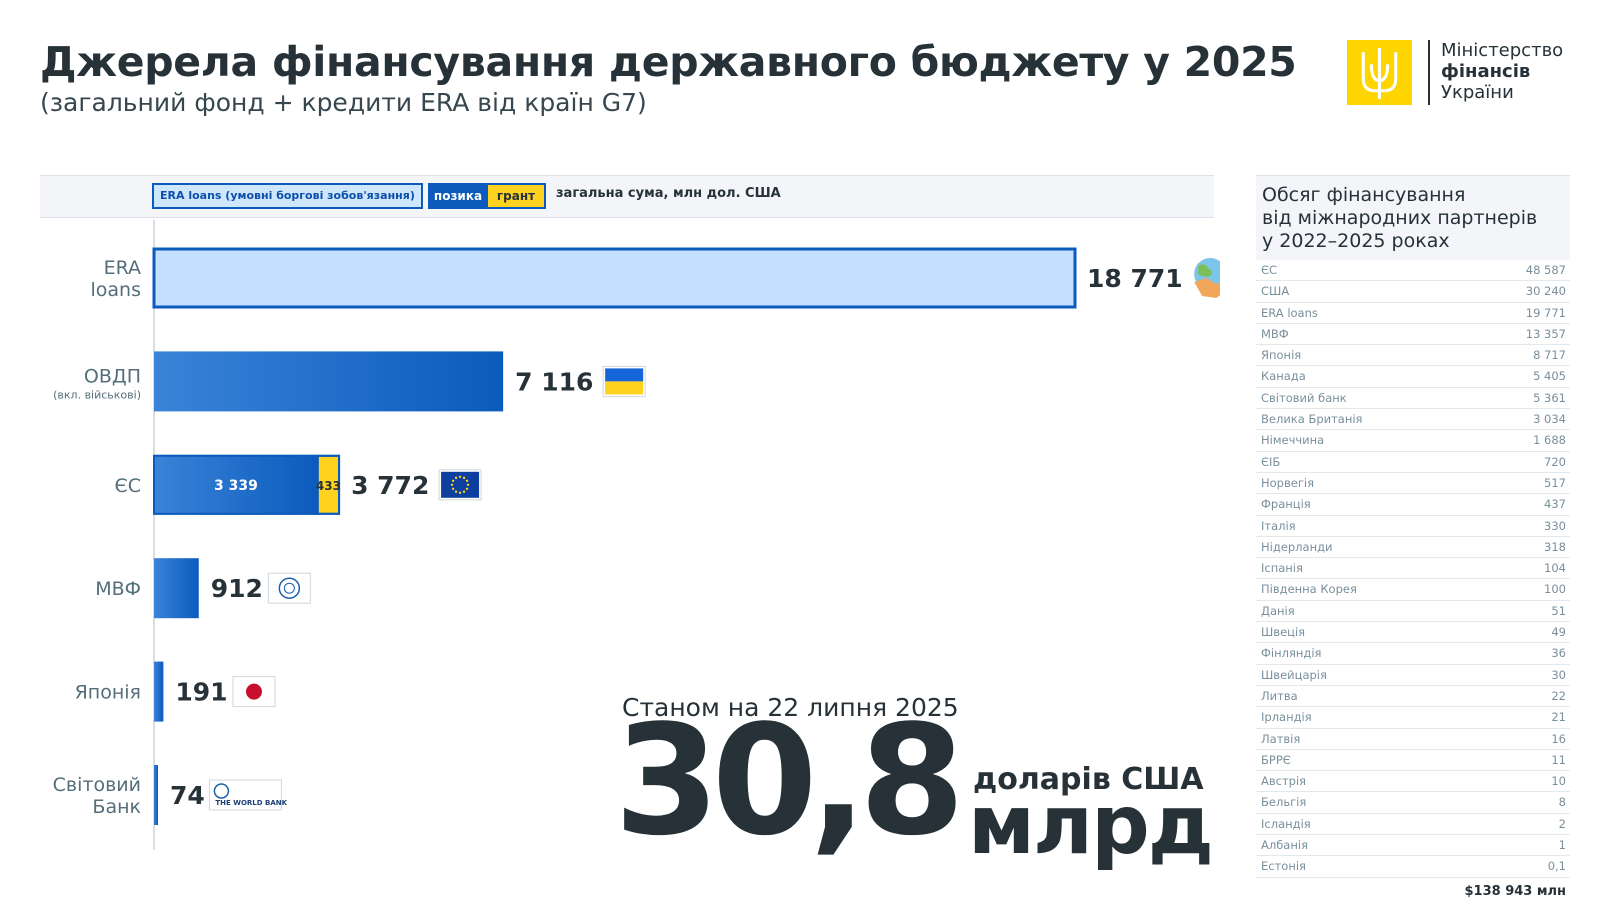  What do you see at coordinates (554, 381) in the screenshot?
I see `bar-total-label: 7 116` at bounding box center [554, 381].